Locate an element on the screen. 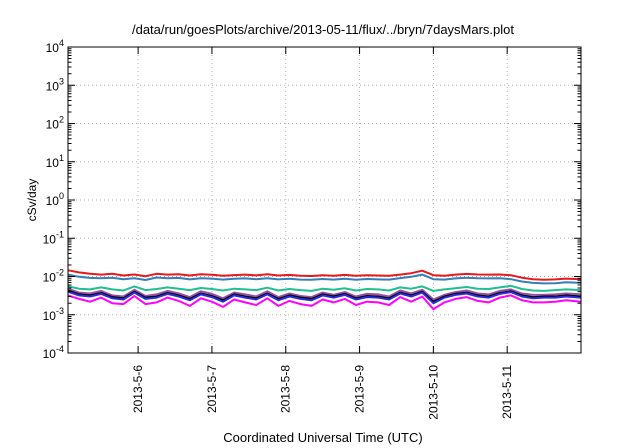 The width and height of the screenshot is (640, 448). x-tick-label: 2013-5-9 is located at coordinates (360, 389).